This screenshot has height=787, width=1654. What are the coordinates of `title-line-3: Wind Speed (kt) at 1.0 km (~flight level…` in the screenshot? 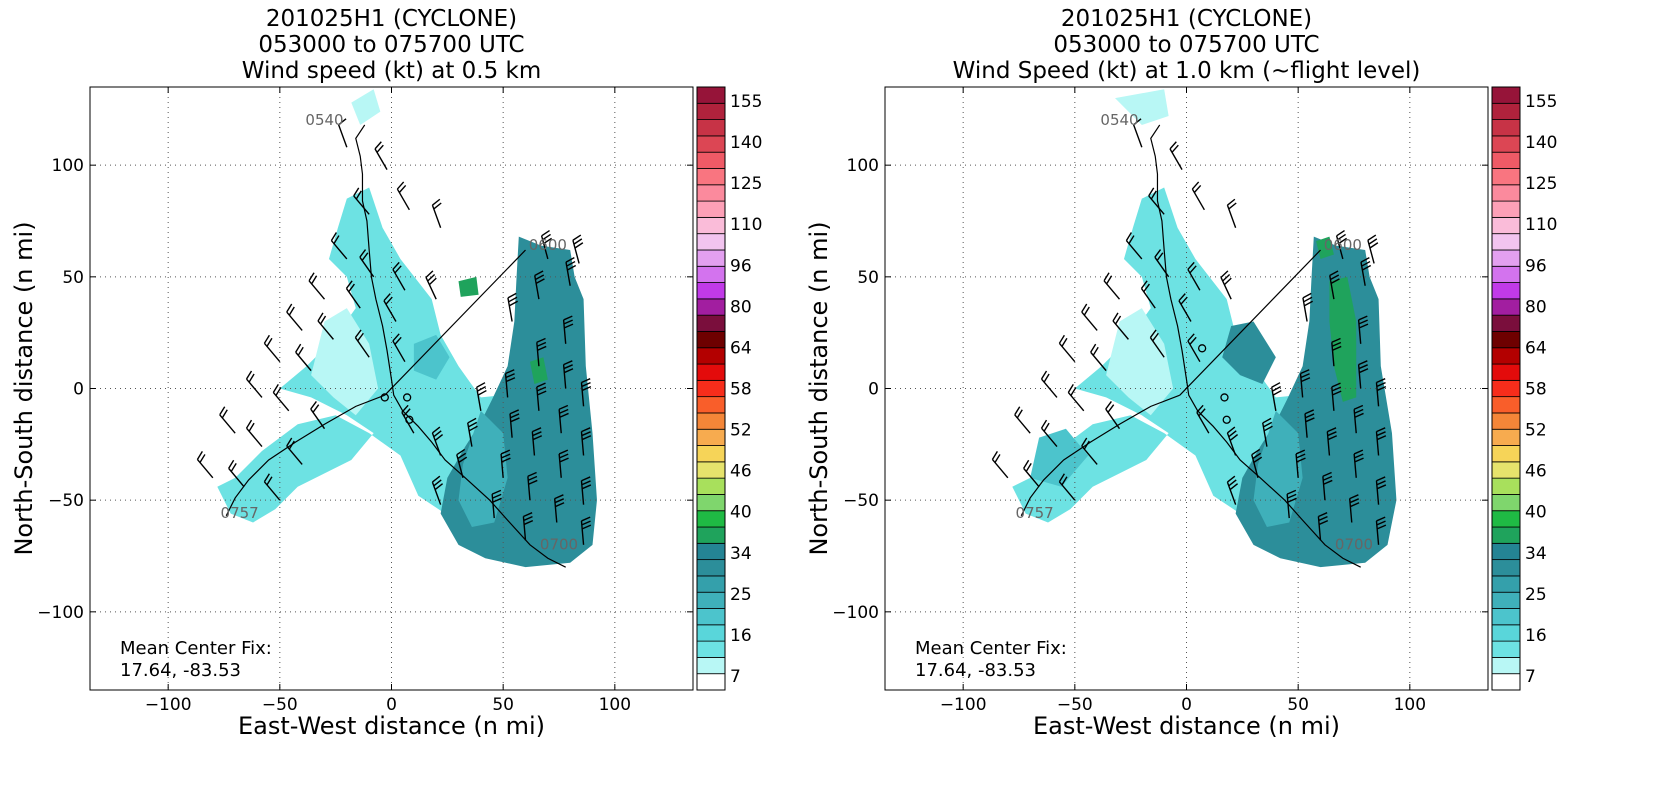 It's located at (1186, 71).